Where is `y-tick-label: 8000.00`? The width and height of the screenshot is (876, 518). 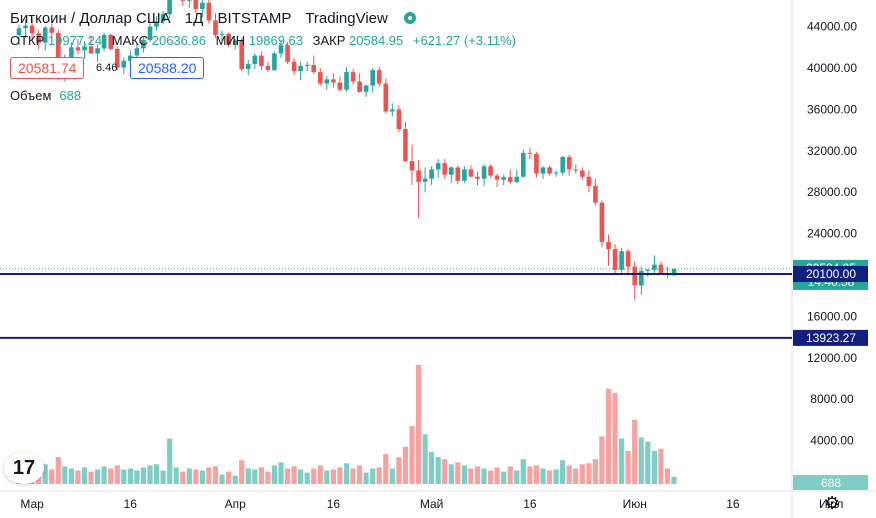 y-tick-label: 8000.00 is located at coordinates (832, 399).